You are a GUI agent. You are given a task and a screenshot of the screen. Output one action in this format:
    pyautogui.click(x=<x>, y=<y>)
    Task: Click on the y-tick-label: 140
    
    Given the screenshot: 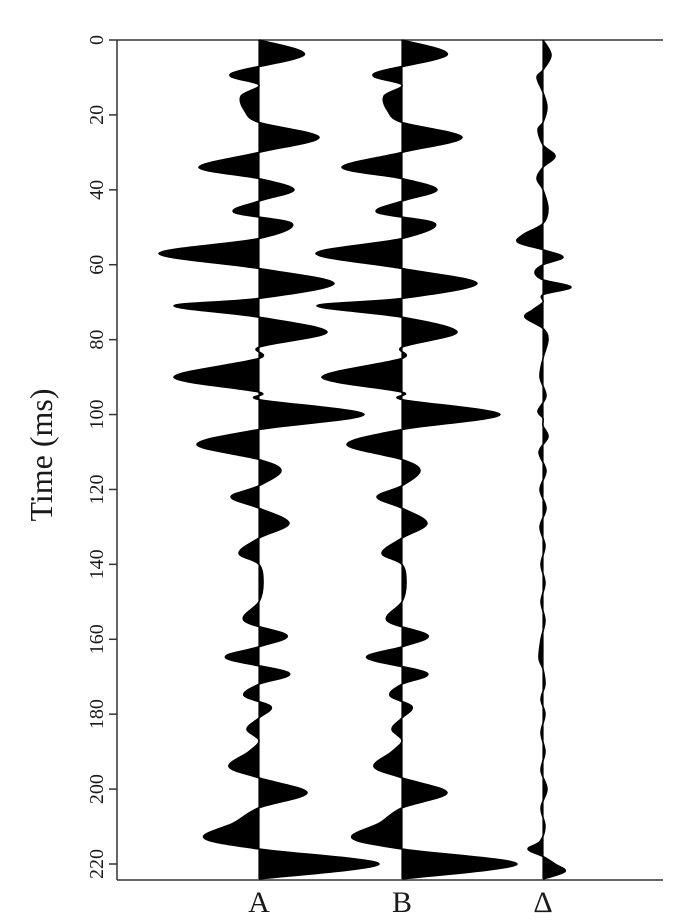 What is the action you would take?
    pyautogui.click(x=97, y=564)
    